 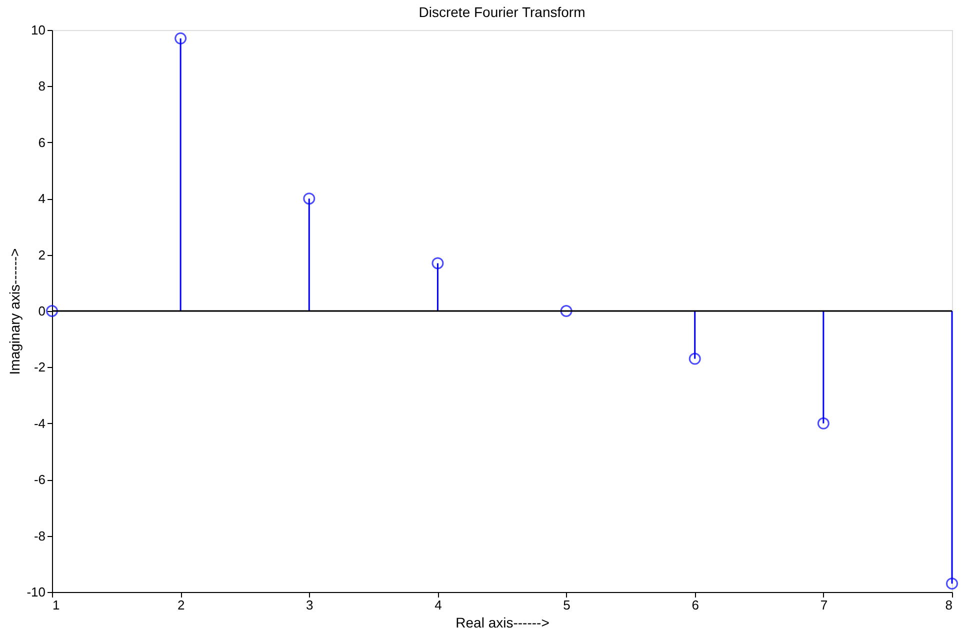 I want to click on y-tick-label: -6, so click(x=40, y=480).